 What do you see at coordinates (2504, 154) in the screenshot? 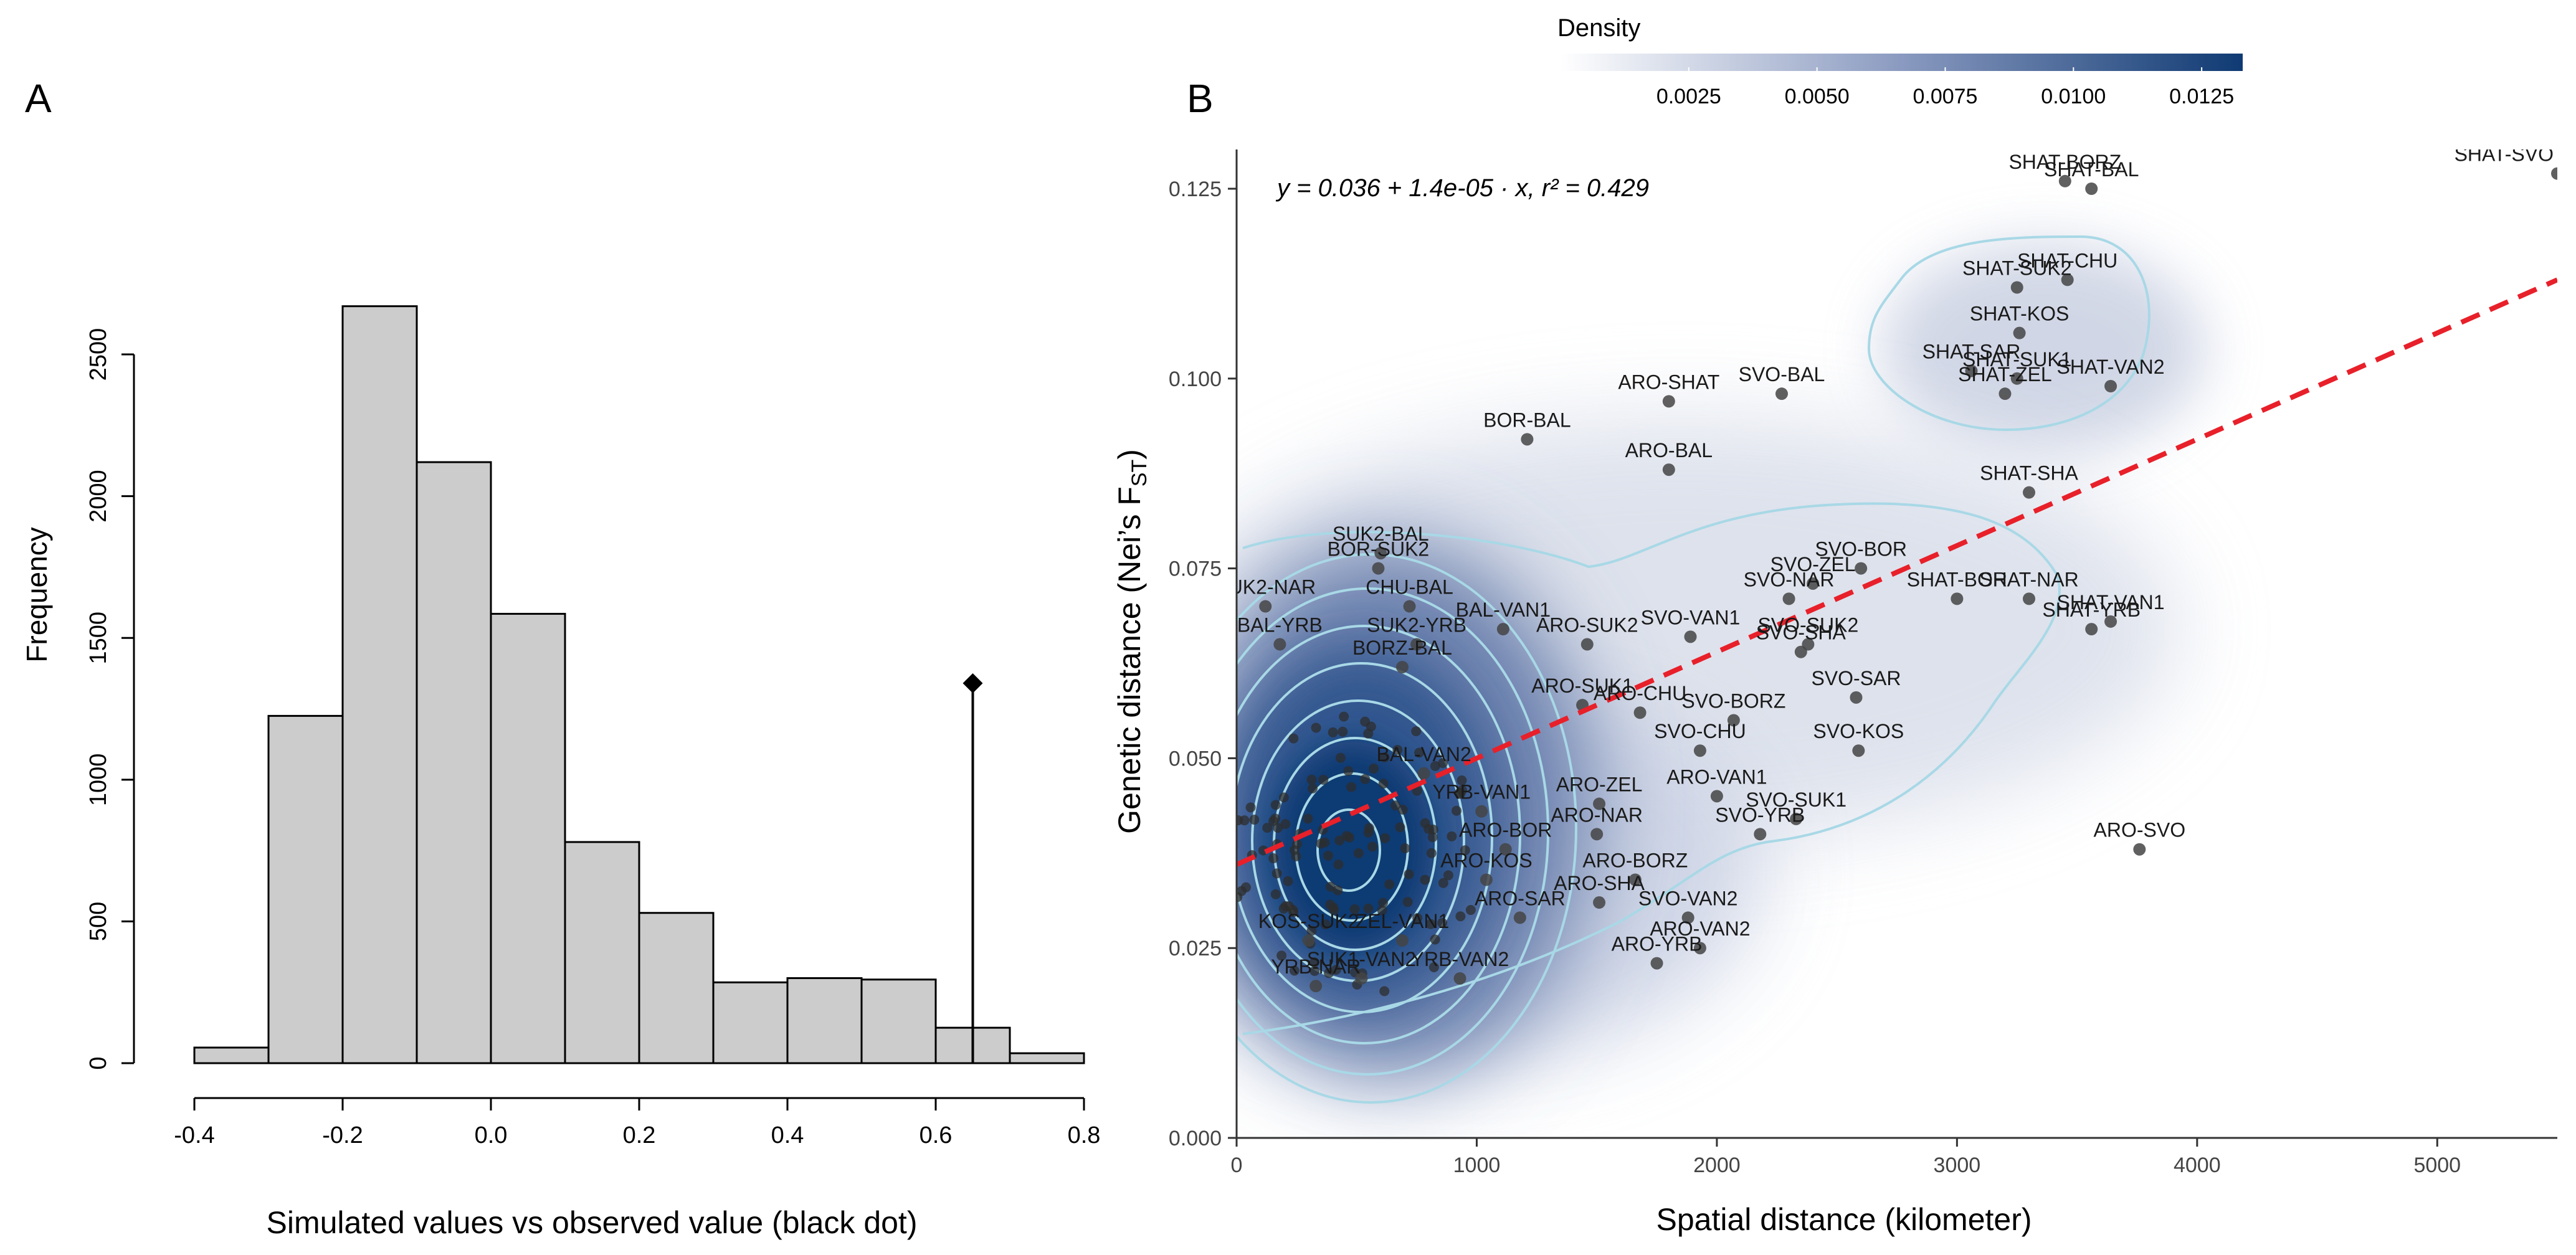
I see `point-label: SHAT-SVO` at bounding box center [2504, 154].